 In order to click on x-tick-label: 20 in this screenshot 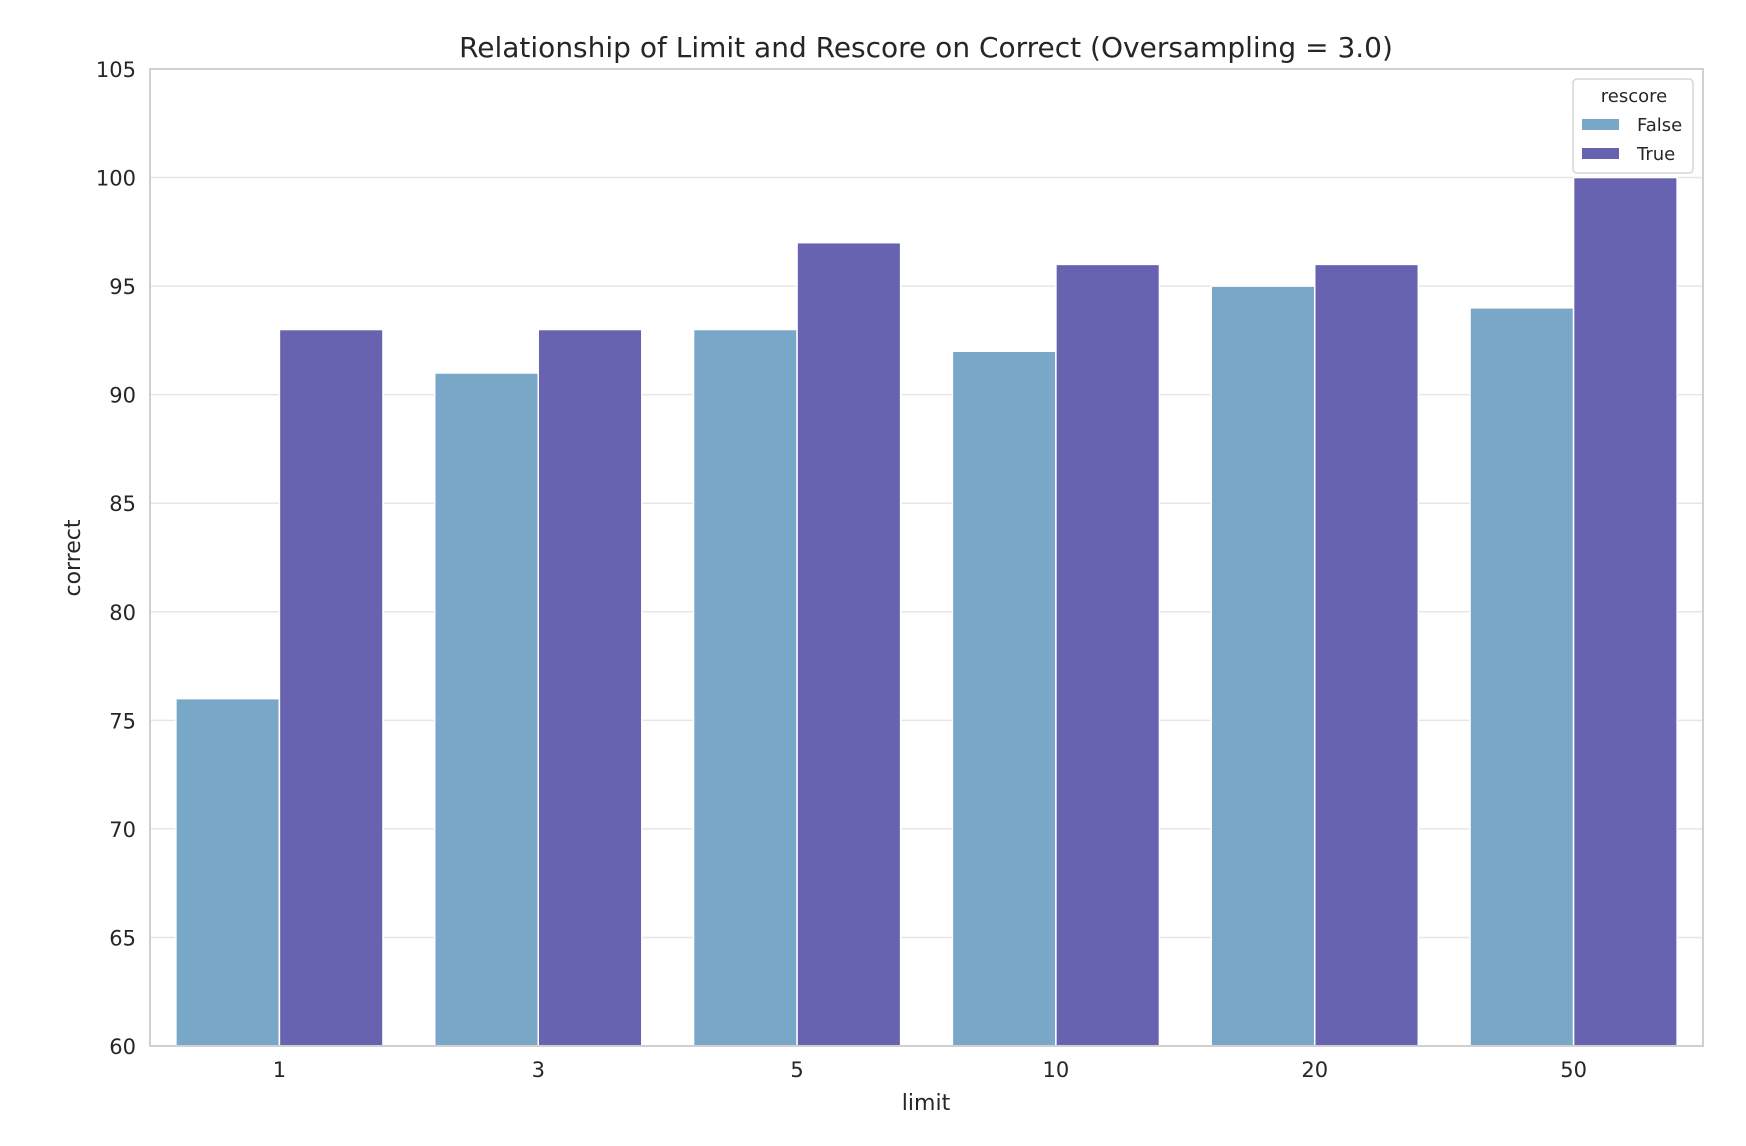, I will do `click(1314, 1070)`.